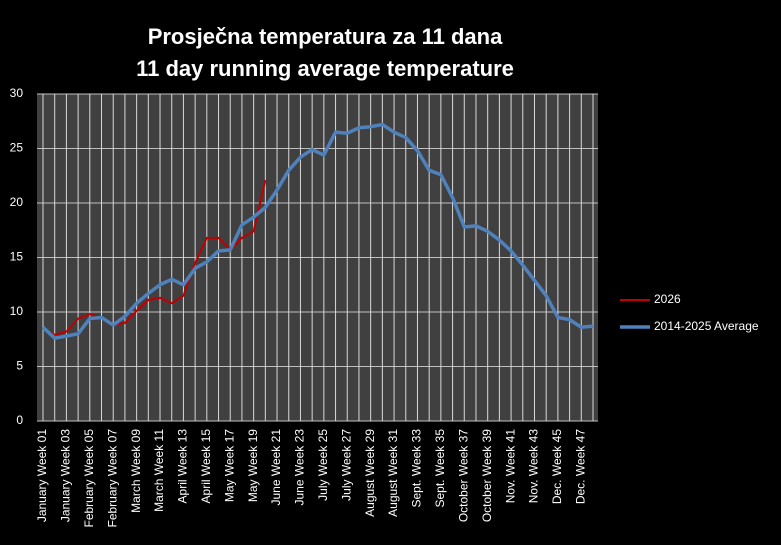  Describe the element at coordinates (300, 467) in the screenshot. I see `x-tick-label: June Week 23` at that location.